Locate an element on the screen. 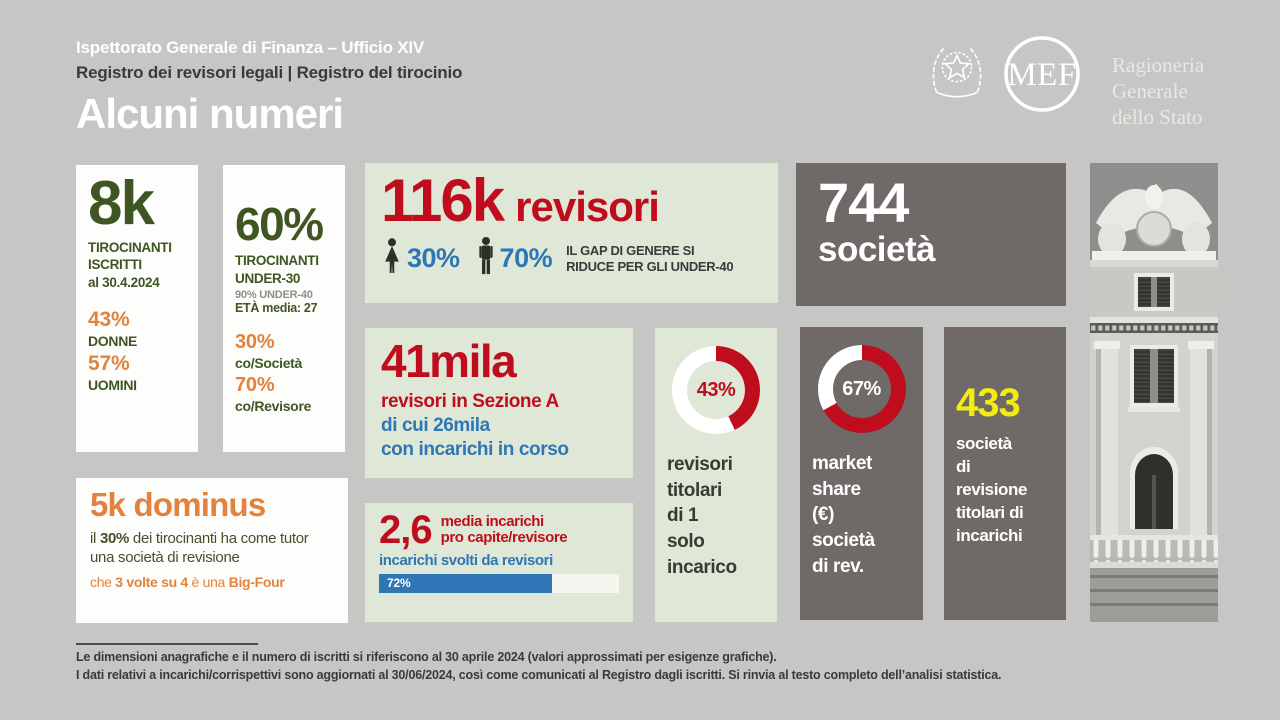 This screenshot has height=720, width=1280. dominus-foot: che 3 volte su 4 è una Big-Four is located at coordinates (212, 582).